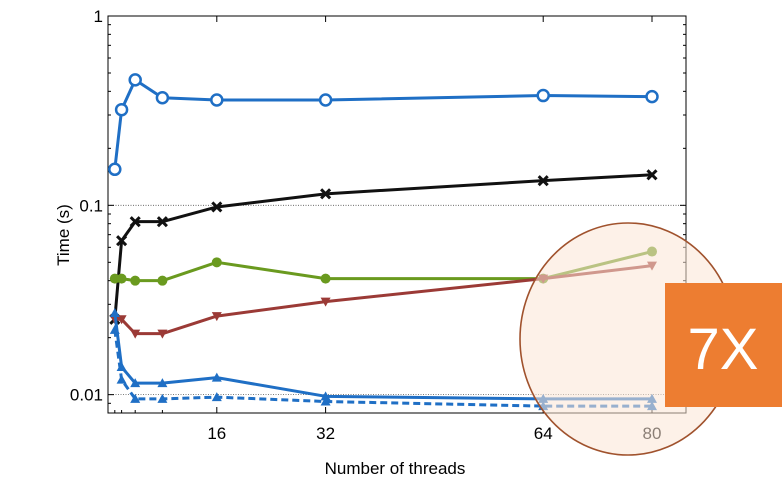 The image size is (782, 477). I want to click on x-tick-label: 64, so click(543, 433).